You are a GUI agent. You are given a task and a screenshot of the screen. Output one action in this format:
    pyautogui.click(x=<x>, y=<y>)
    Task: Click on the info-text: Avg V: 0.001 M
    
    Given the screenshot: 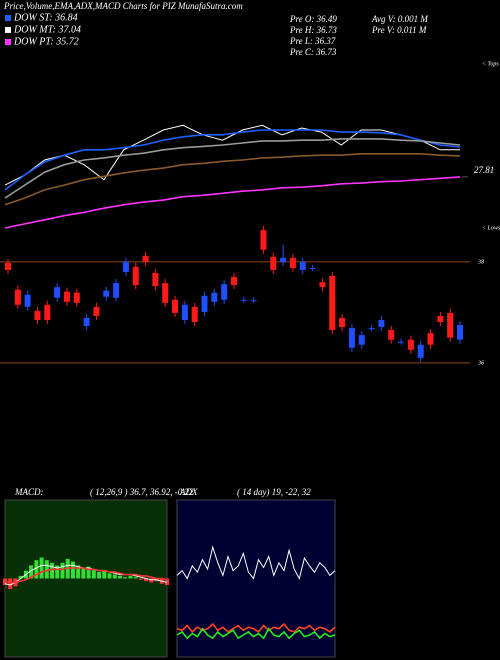 What is the action you would take?
    pyautogui.click(x=399, y=19)
    